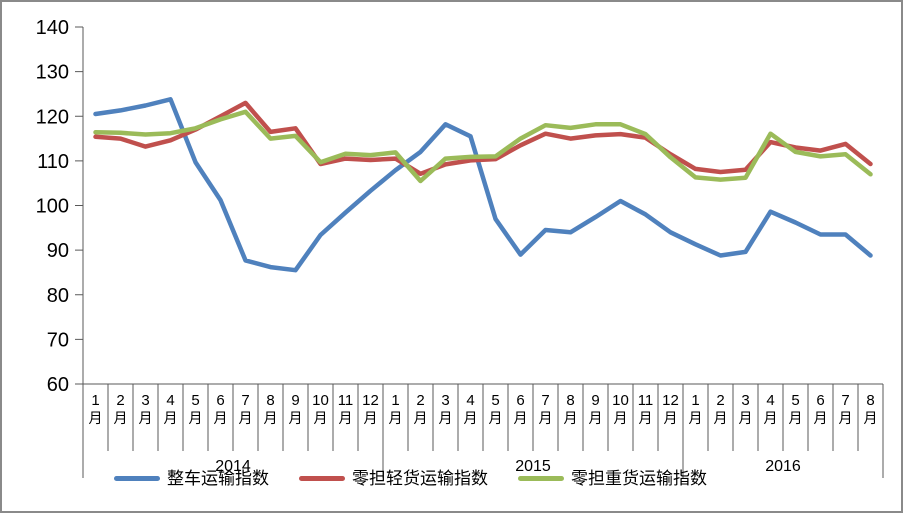  I want to click on y-axis-label: 80, so click(58, 296).